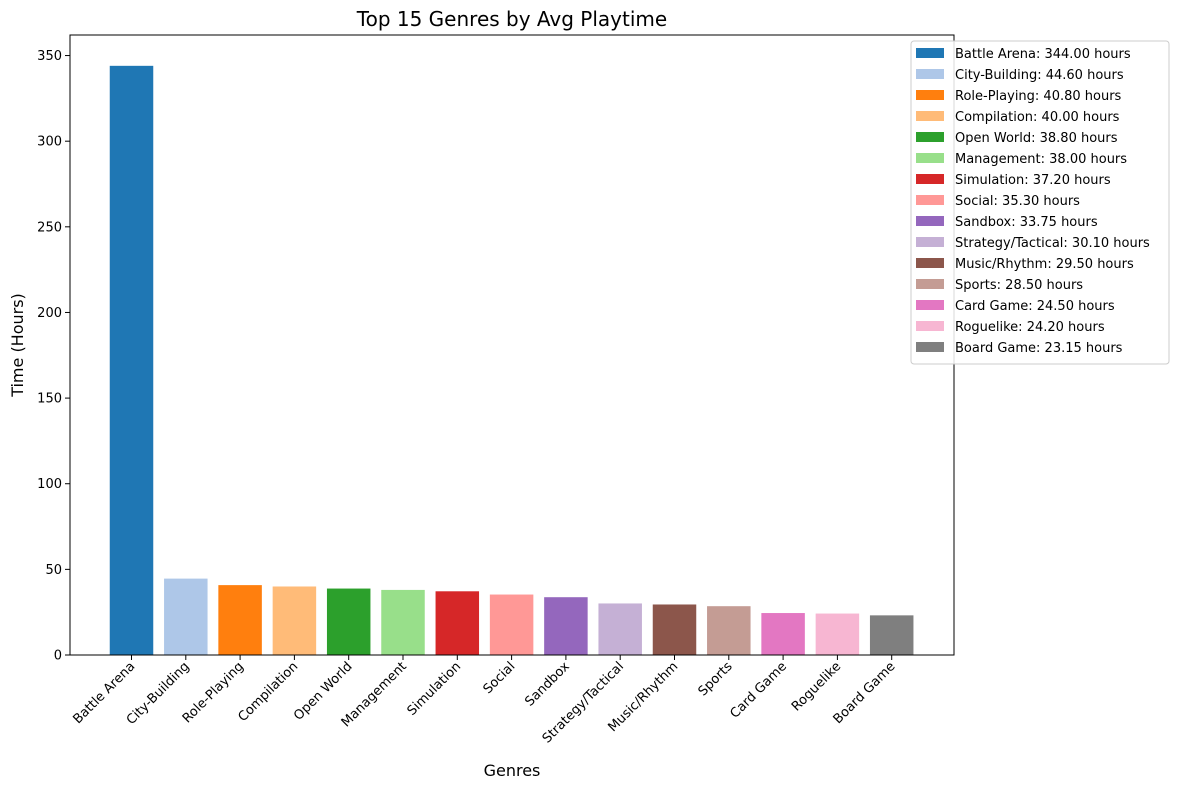  What do you see at coordinates (1043, 54) in the screenshot?
I see `legend-entry: Battle Arena: 344.00 hours` at bounding box center [1043, 54].